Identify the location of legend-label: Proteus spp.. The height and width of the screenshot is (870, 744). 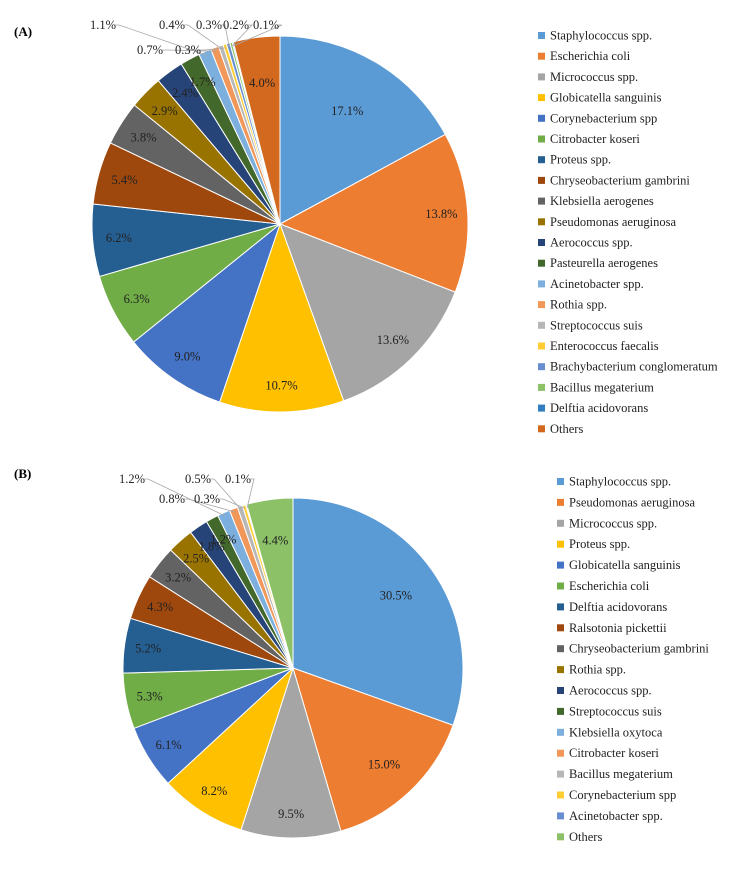
(599, 544).